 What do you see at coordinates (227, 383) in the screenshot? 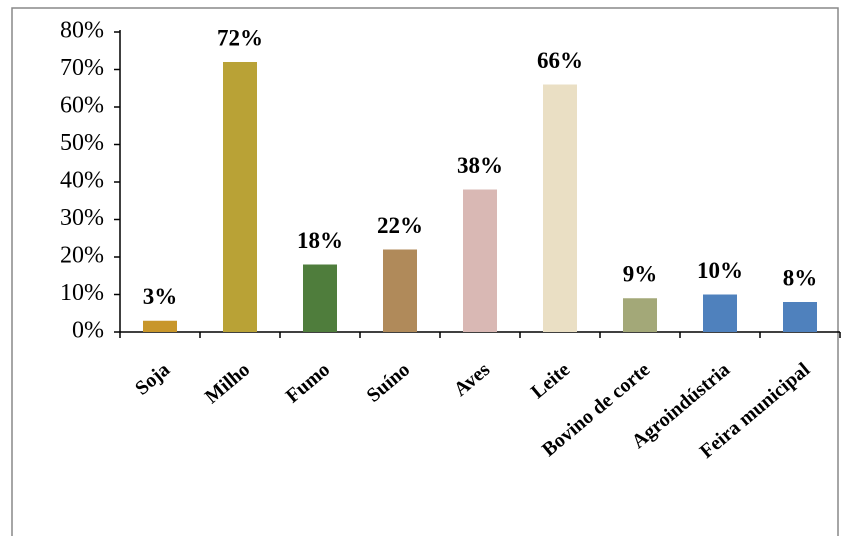
I see `x-tick-label: Milho` at bounding box center [227, 383].